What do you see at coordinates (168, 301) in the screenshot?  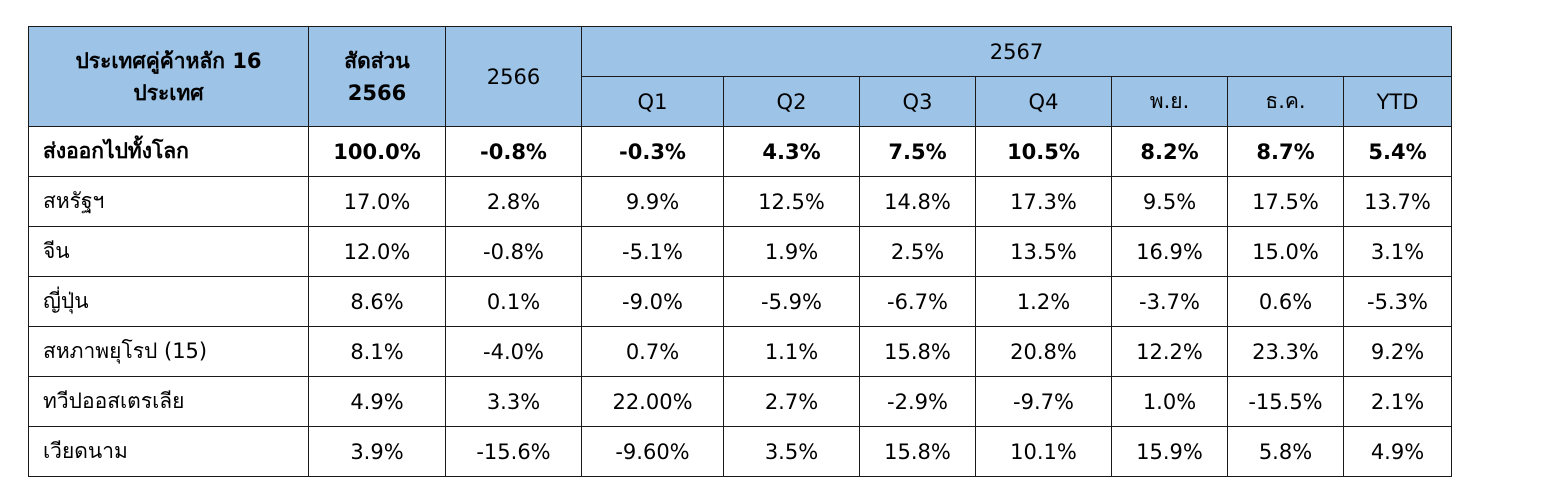 I see `country-cell: ญี่ปุ่น` at bounding box center [168, 301].